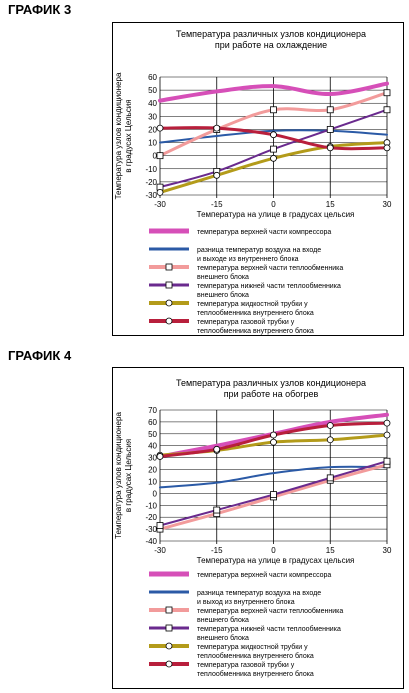 Image resolution: width=409 pixels, height=693 pixels. What do you see at coordinates (151, 182) in the screenshot?
I see `graph3-y-tick-label: -20` at bounding box center [151, 182].